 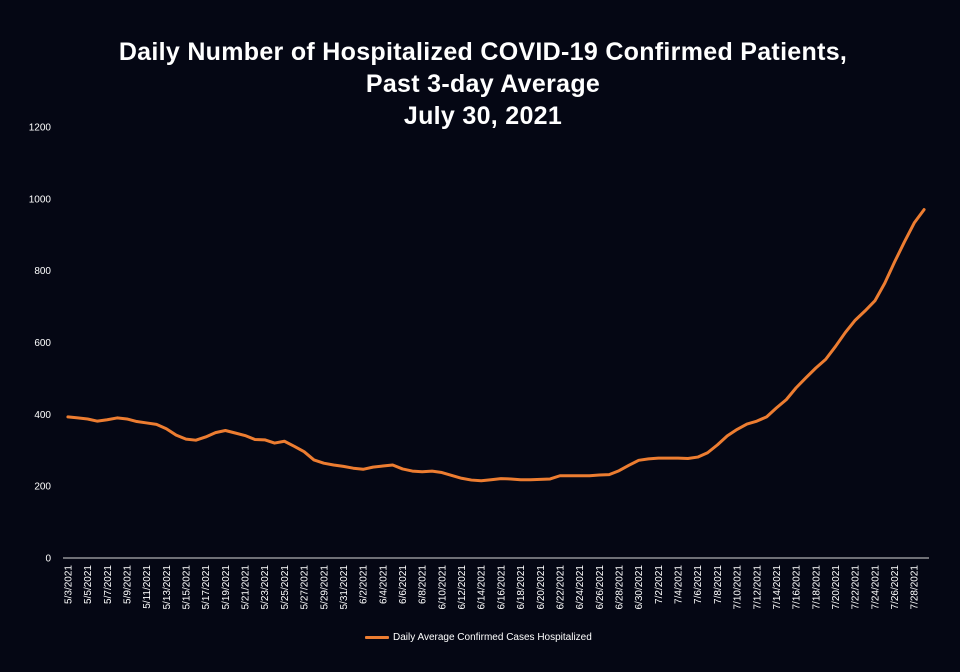 What do you see at coordinates (797, 587) in the screenshot?
I see `x-tick-label: 7/16/2021` at bounding box center [797, 587].